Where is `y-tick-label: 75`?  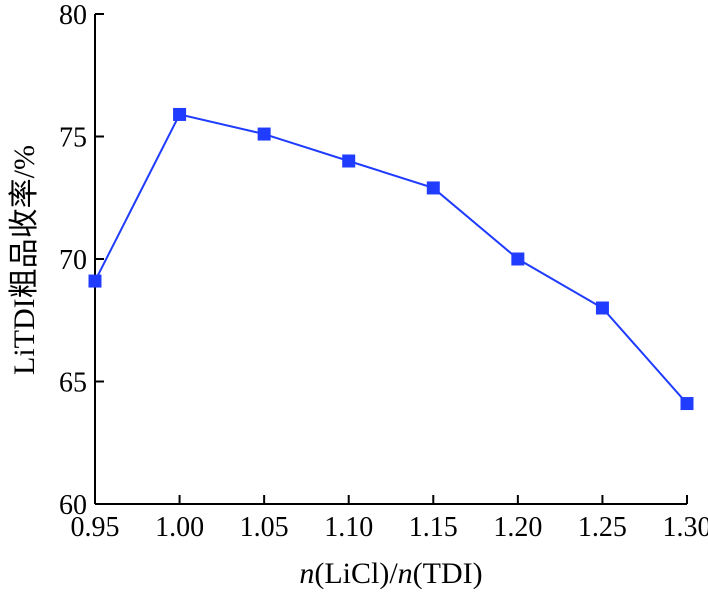
y-tick-label: 75 is located at coordinates (73, 138).